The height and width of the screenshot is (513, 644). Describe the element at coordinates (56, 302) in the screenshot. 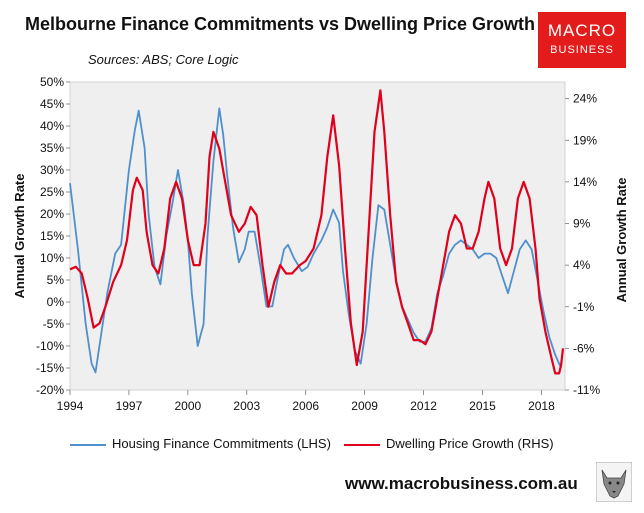

I see `y-left-tick-label: 0%` at that location.